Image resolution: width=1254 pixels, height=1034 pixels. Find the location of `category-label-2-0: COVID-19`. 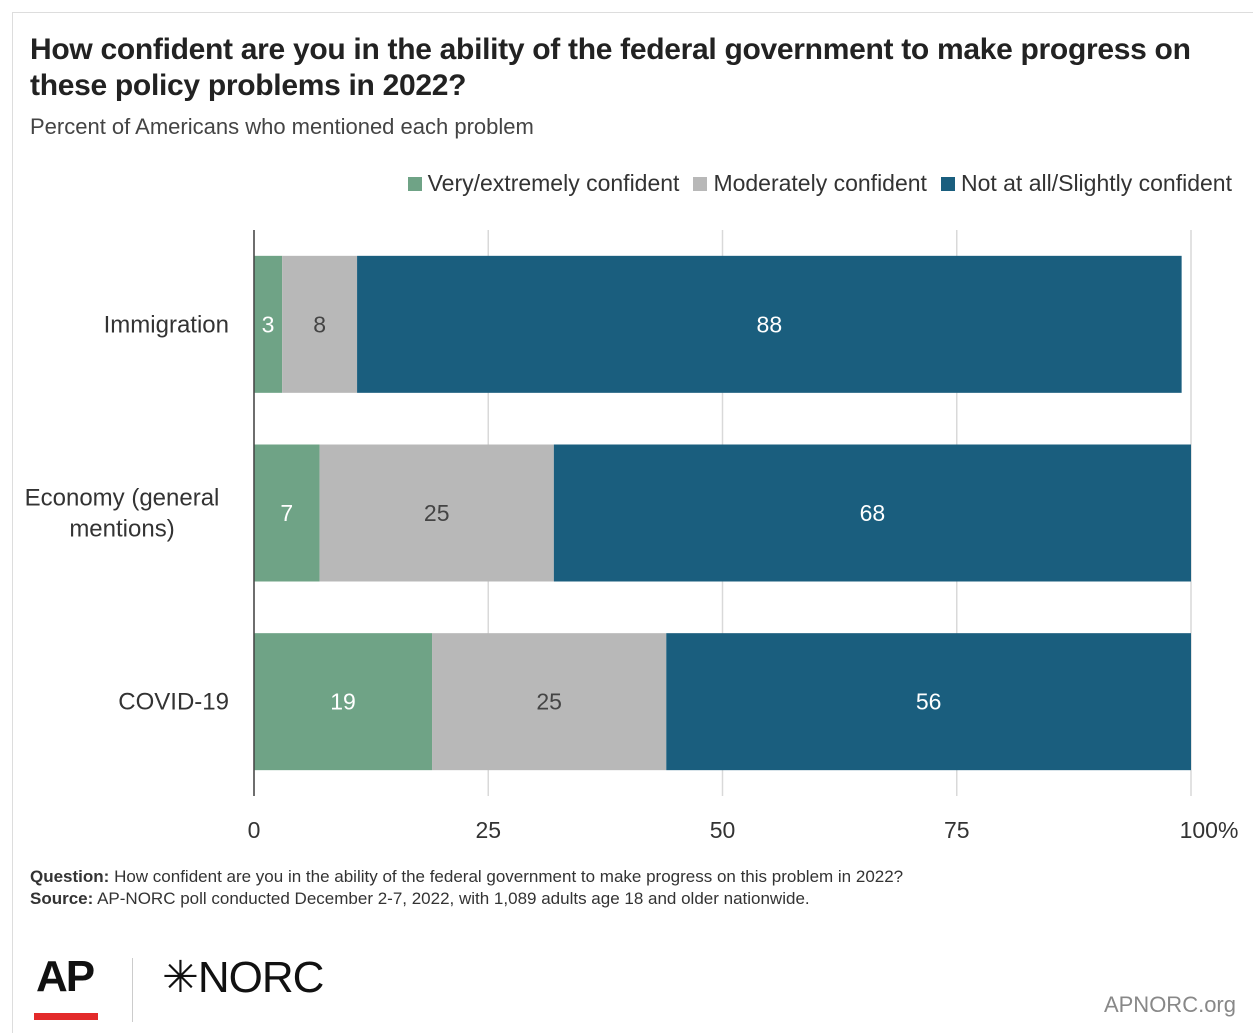

category-label-2-0: COVID-19 is located at coordinates (173, 702).